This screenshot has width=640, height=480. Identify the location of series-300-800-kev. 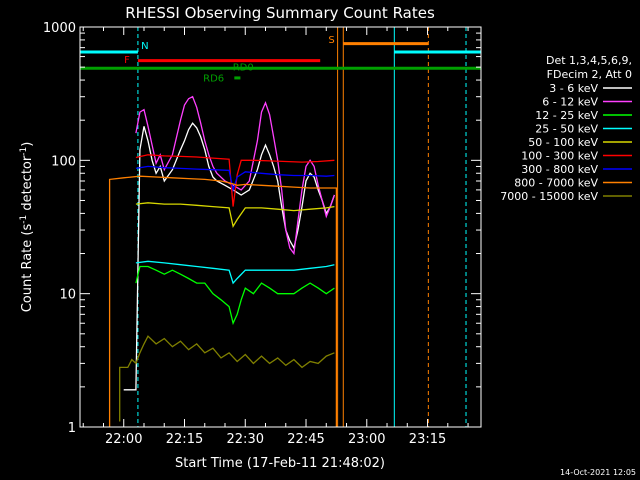
(235, 179).